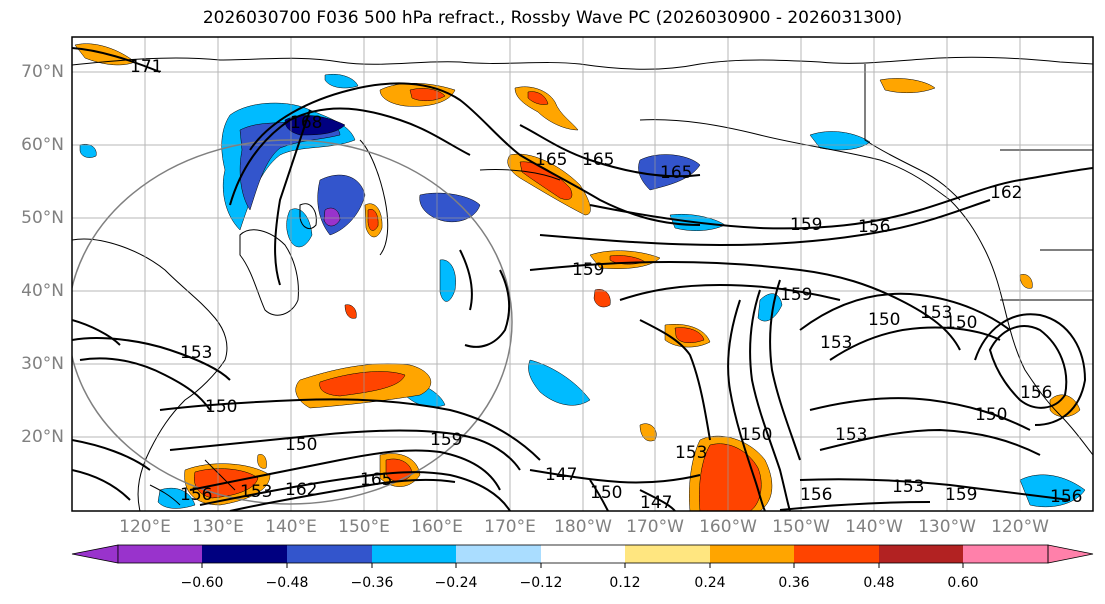 This screenshot has height=604, width=1105. Describe the element at coordinates (42, 364) in the screenshot. I see `lat-label-30n: 30°N` at that location.